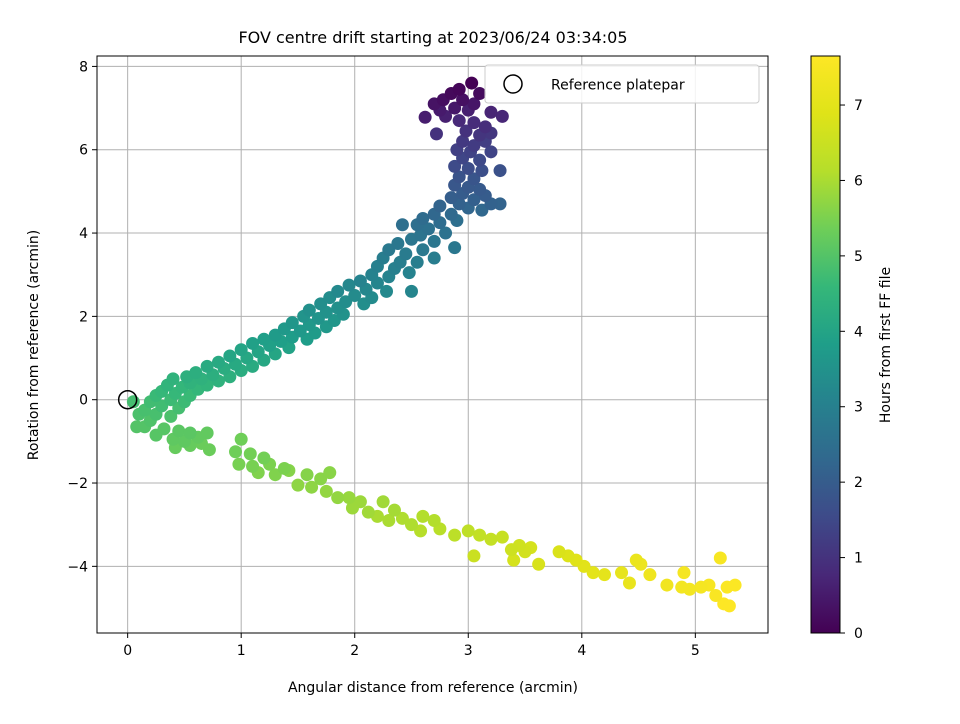 This screenshot has width=960, height=724. I want to click on colorbar-tick-label: 4, so click(858, 332).